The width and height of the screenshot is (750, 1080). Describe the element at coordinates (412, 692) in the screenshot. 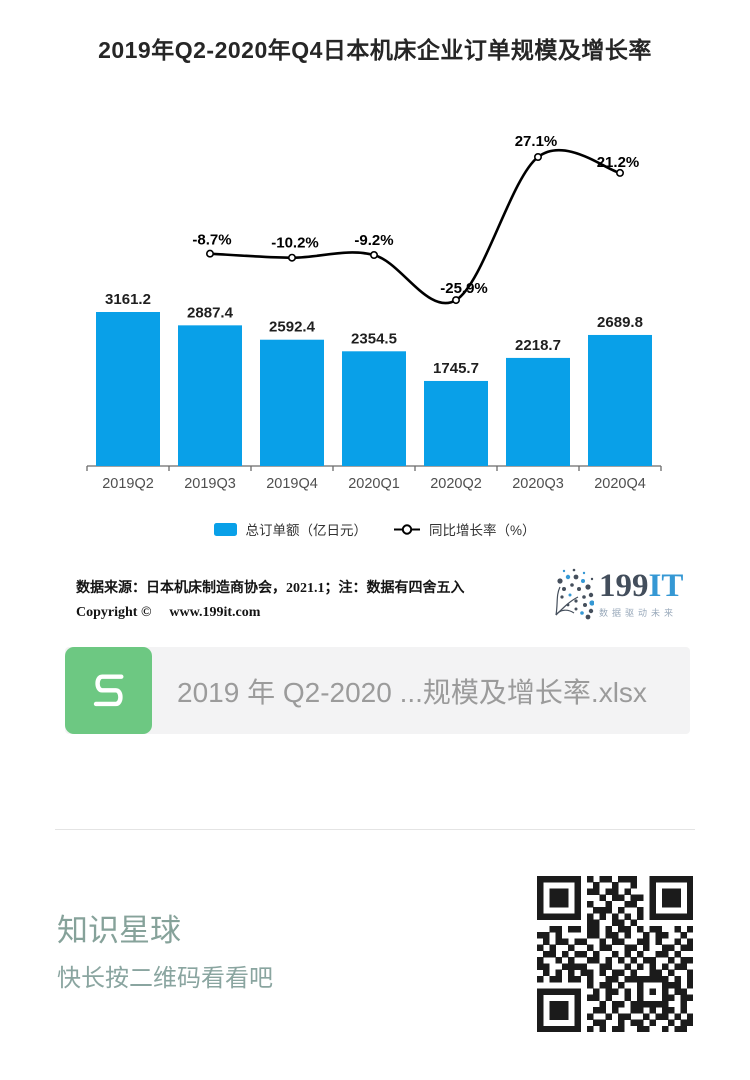

I see `attachment-filename: 2019 年 Q2-2020 ...规模及增长率.xlsx` at that location.